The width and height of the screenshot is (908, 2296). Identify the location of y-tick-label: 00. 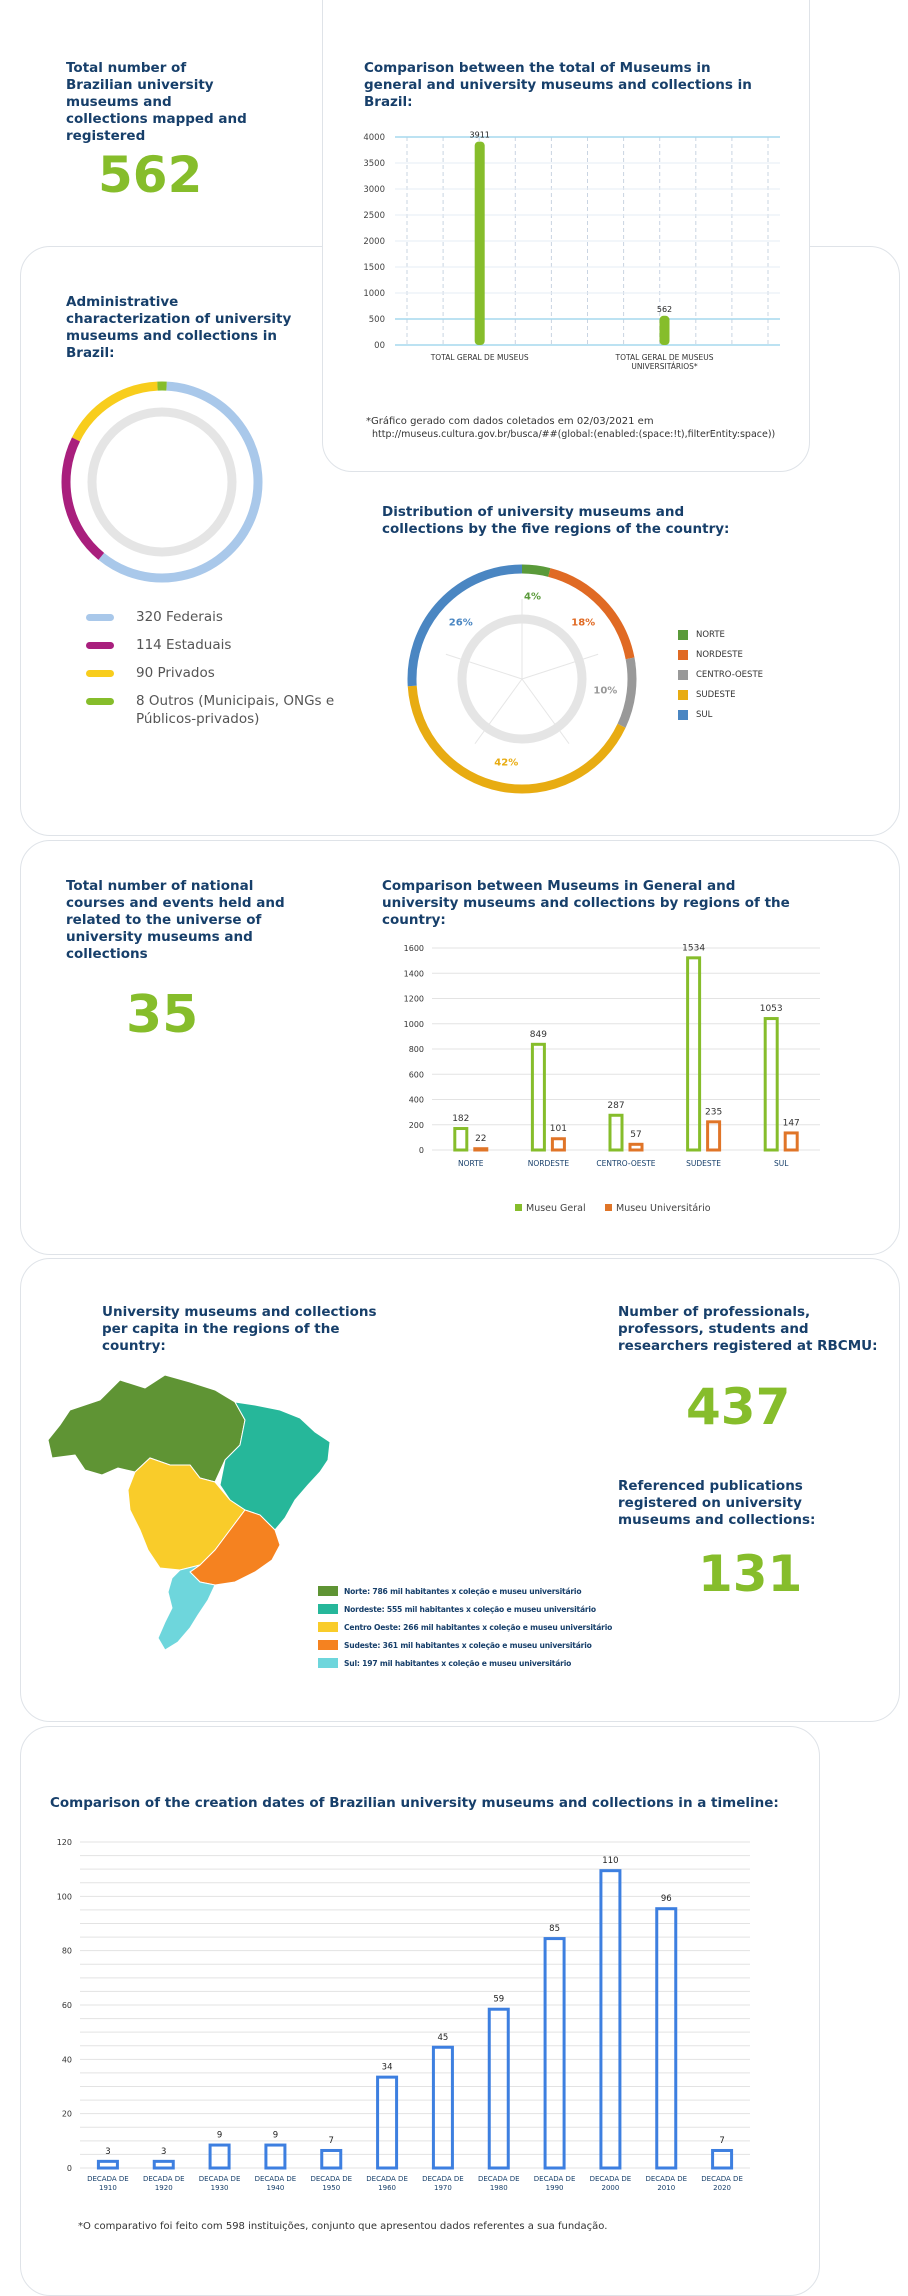
(379, 346).